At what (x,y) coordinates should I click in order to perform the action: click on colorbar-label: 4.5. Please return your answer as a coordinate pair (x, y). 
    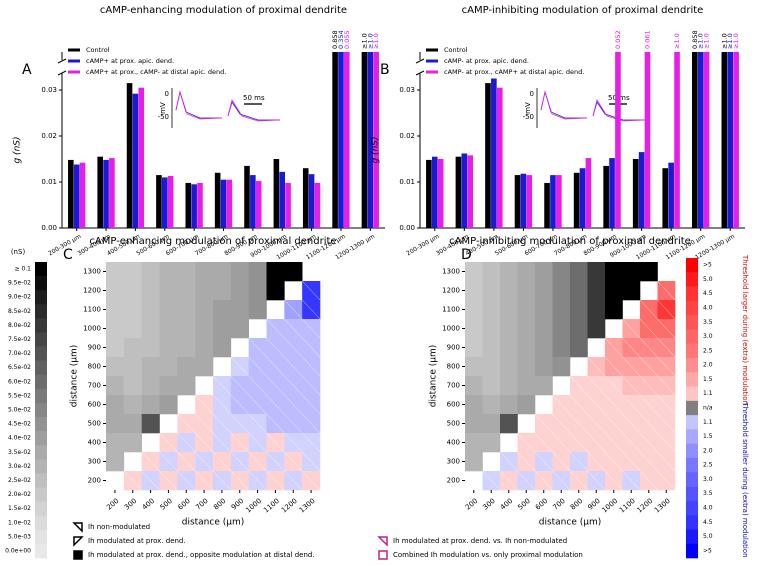
    Looking at the image, I should click on (708, 293).